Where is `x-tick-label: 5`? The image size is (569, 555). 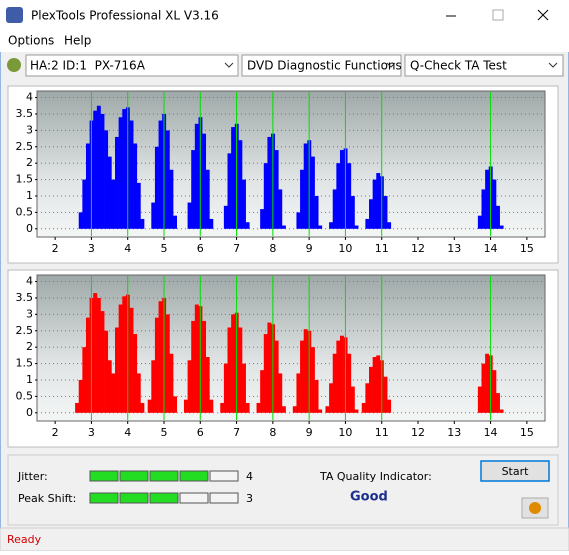 x-tick-label: 5 is located at coordinates (164, 432).